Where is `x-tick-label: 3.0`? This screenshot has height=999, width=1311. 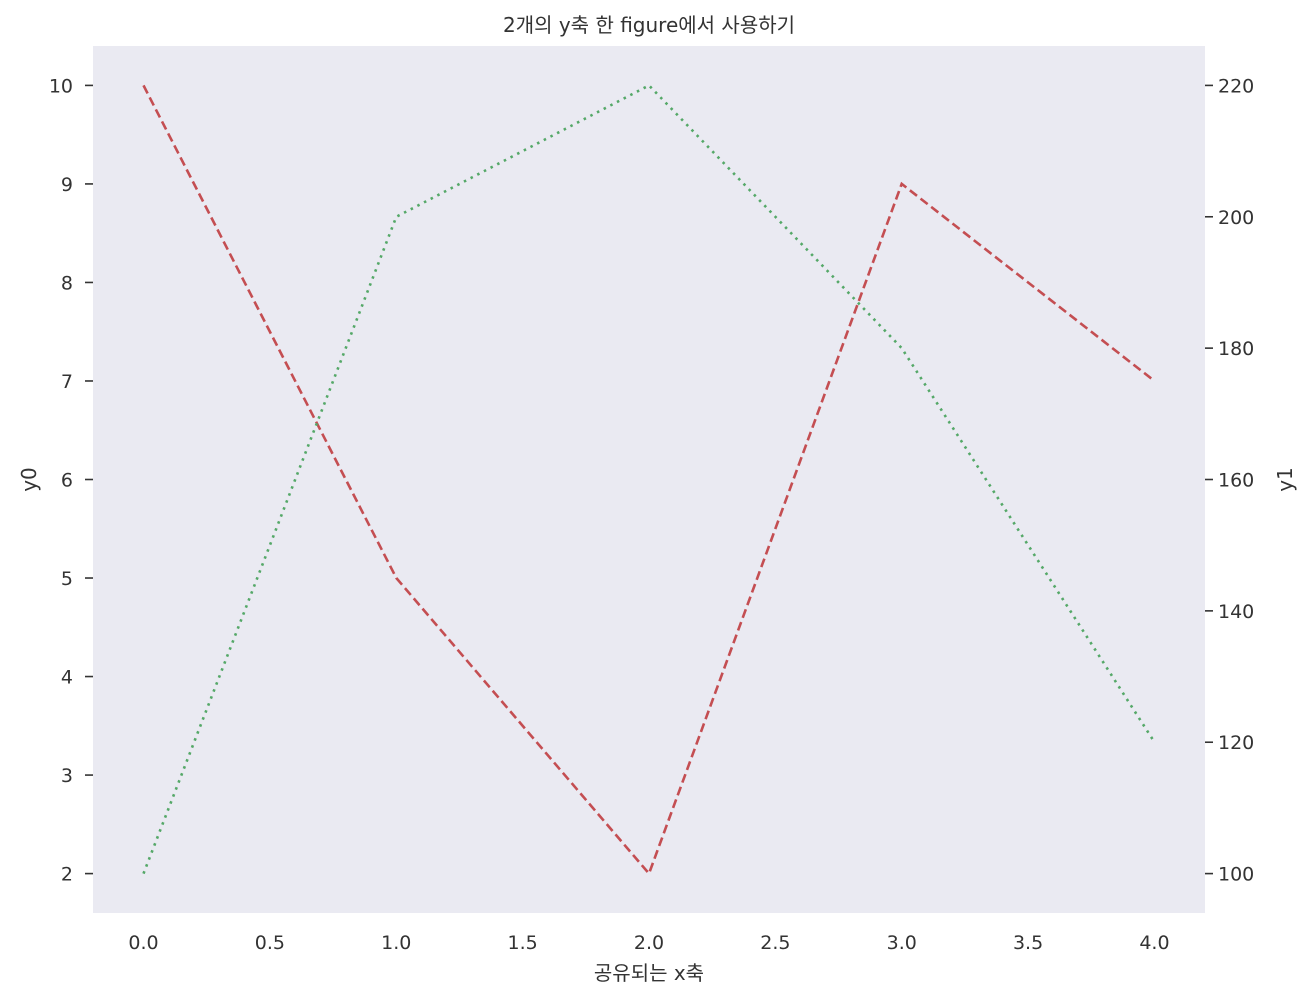
x-tick-label: 3.0 is located at coordinates (902, 943).